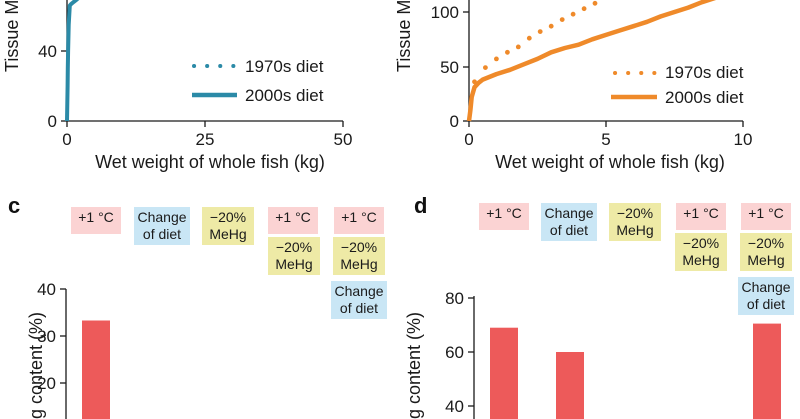  I want to click on panel-c-bar-temp, so click(96, 369).